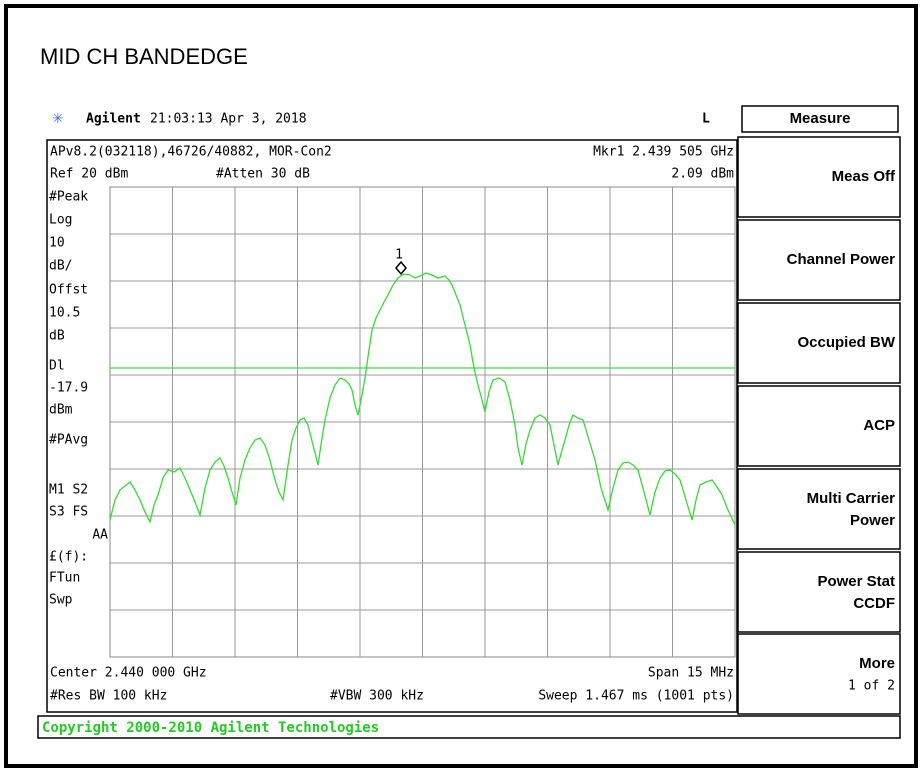  I want to click on page-title: MID CH BANDEDGE, so click(144, 56).